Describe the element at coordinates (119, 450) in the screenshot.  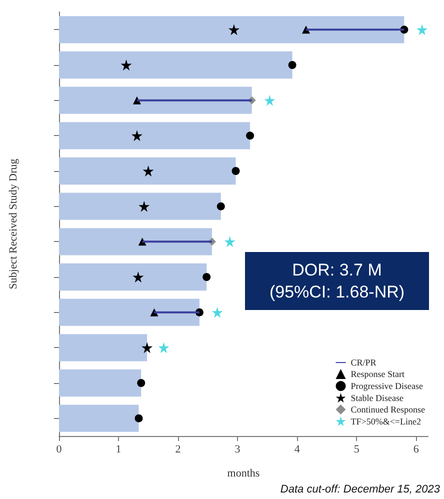
I see `x-tick-label: 1` at that location.